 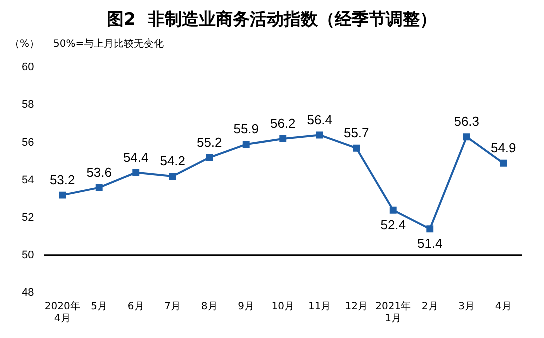 I want to click on x-tick-label: 2021年 1月, so click(x=394, y=312).